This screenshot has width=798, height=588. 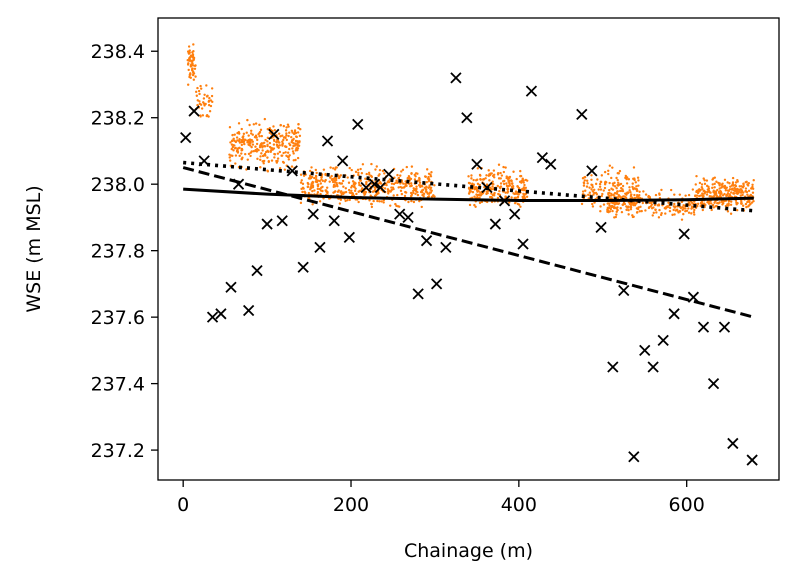 I want to click on x-axis-label: Chainage (m), so click(x=468, y=551).